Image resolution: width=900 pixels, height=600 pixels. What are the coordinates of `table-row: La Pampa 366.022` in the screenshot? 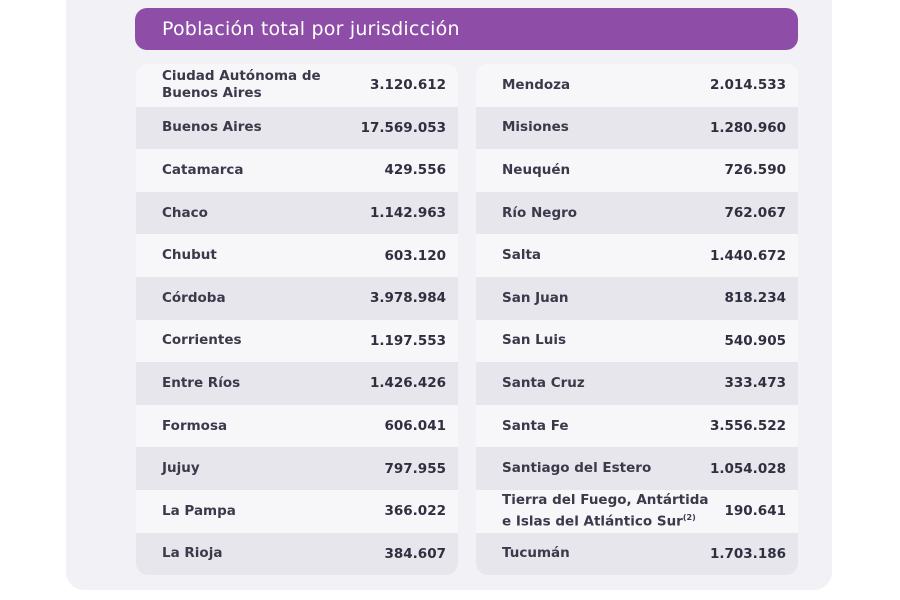 It's located at (297, 511).